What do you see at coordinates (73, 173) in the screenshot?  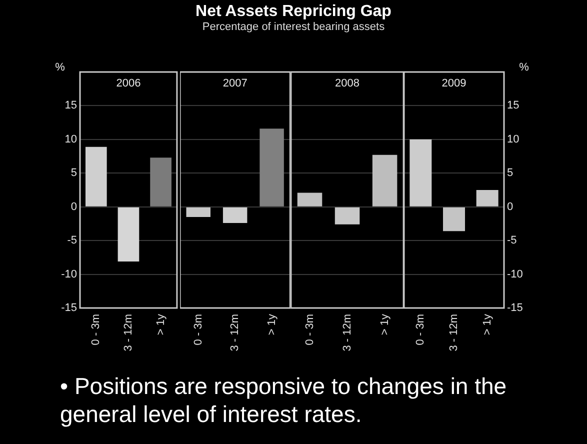 I see `y-tick-label: 5` at bounding box center [73, 173].